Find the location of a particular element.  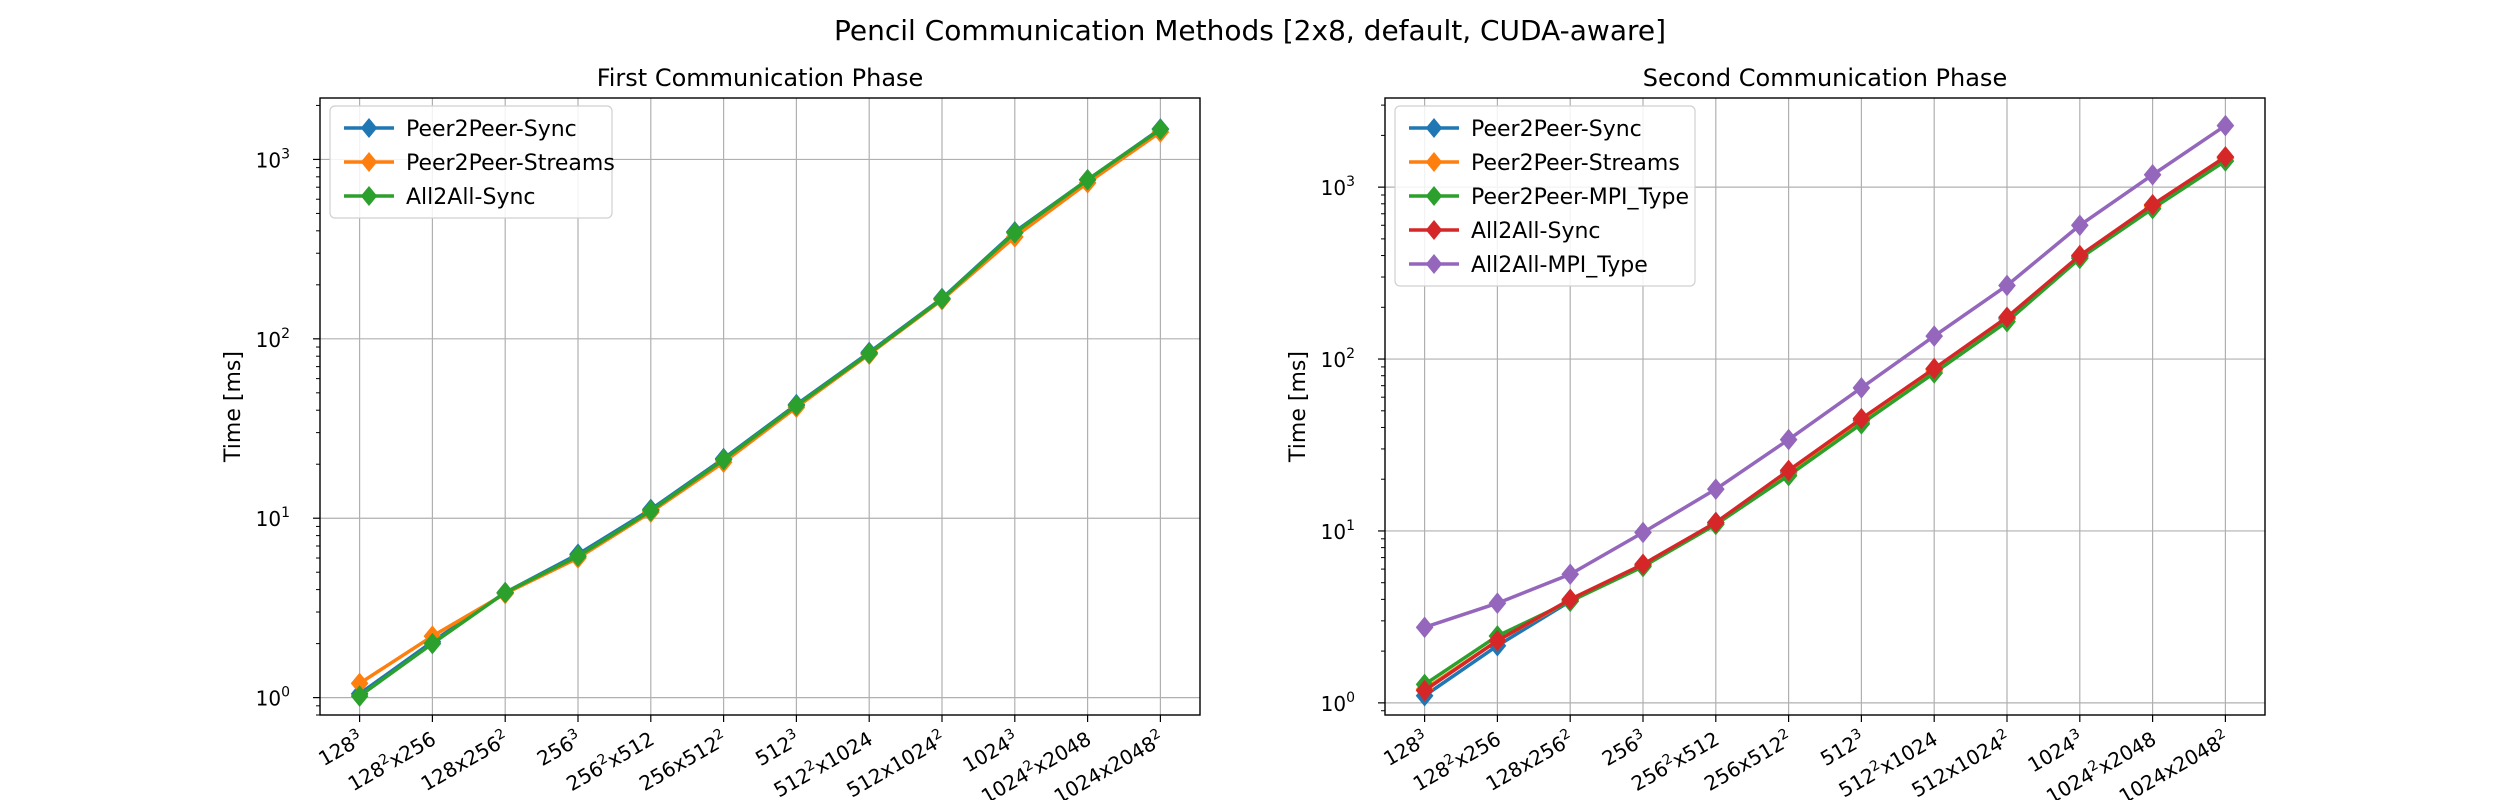

legend-label: All2All-MPI_Type is located at coordinates (1559, 265).